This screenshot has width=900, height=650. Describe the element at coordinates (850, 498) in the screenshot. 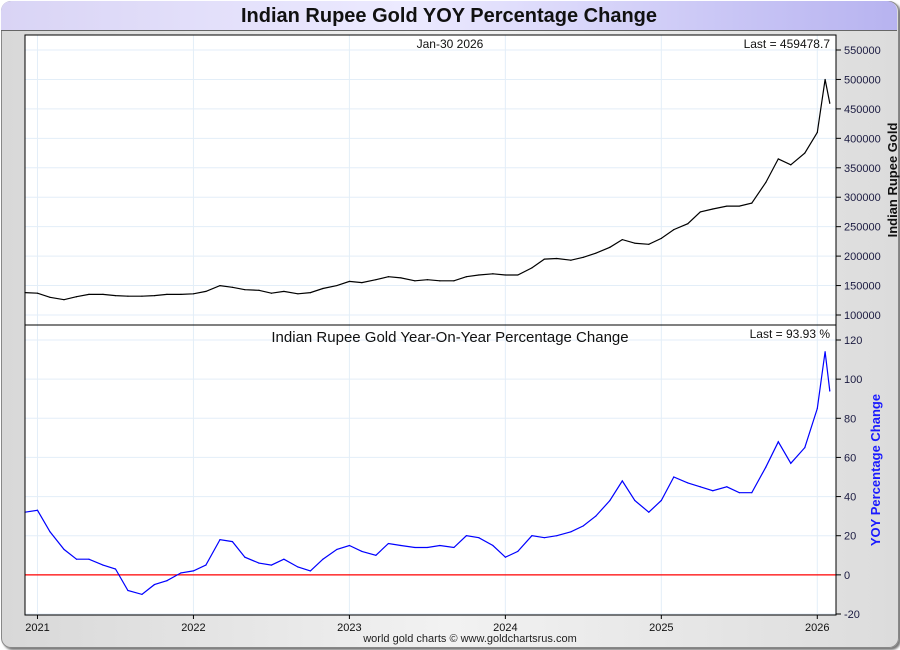

I see `y-tick-label: 40` at that location.